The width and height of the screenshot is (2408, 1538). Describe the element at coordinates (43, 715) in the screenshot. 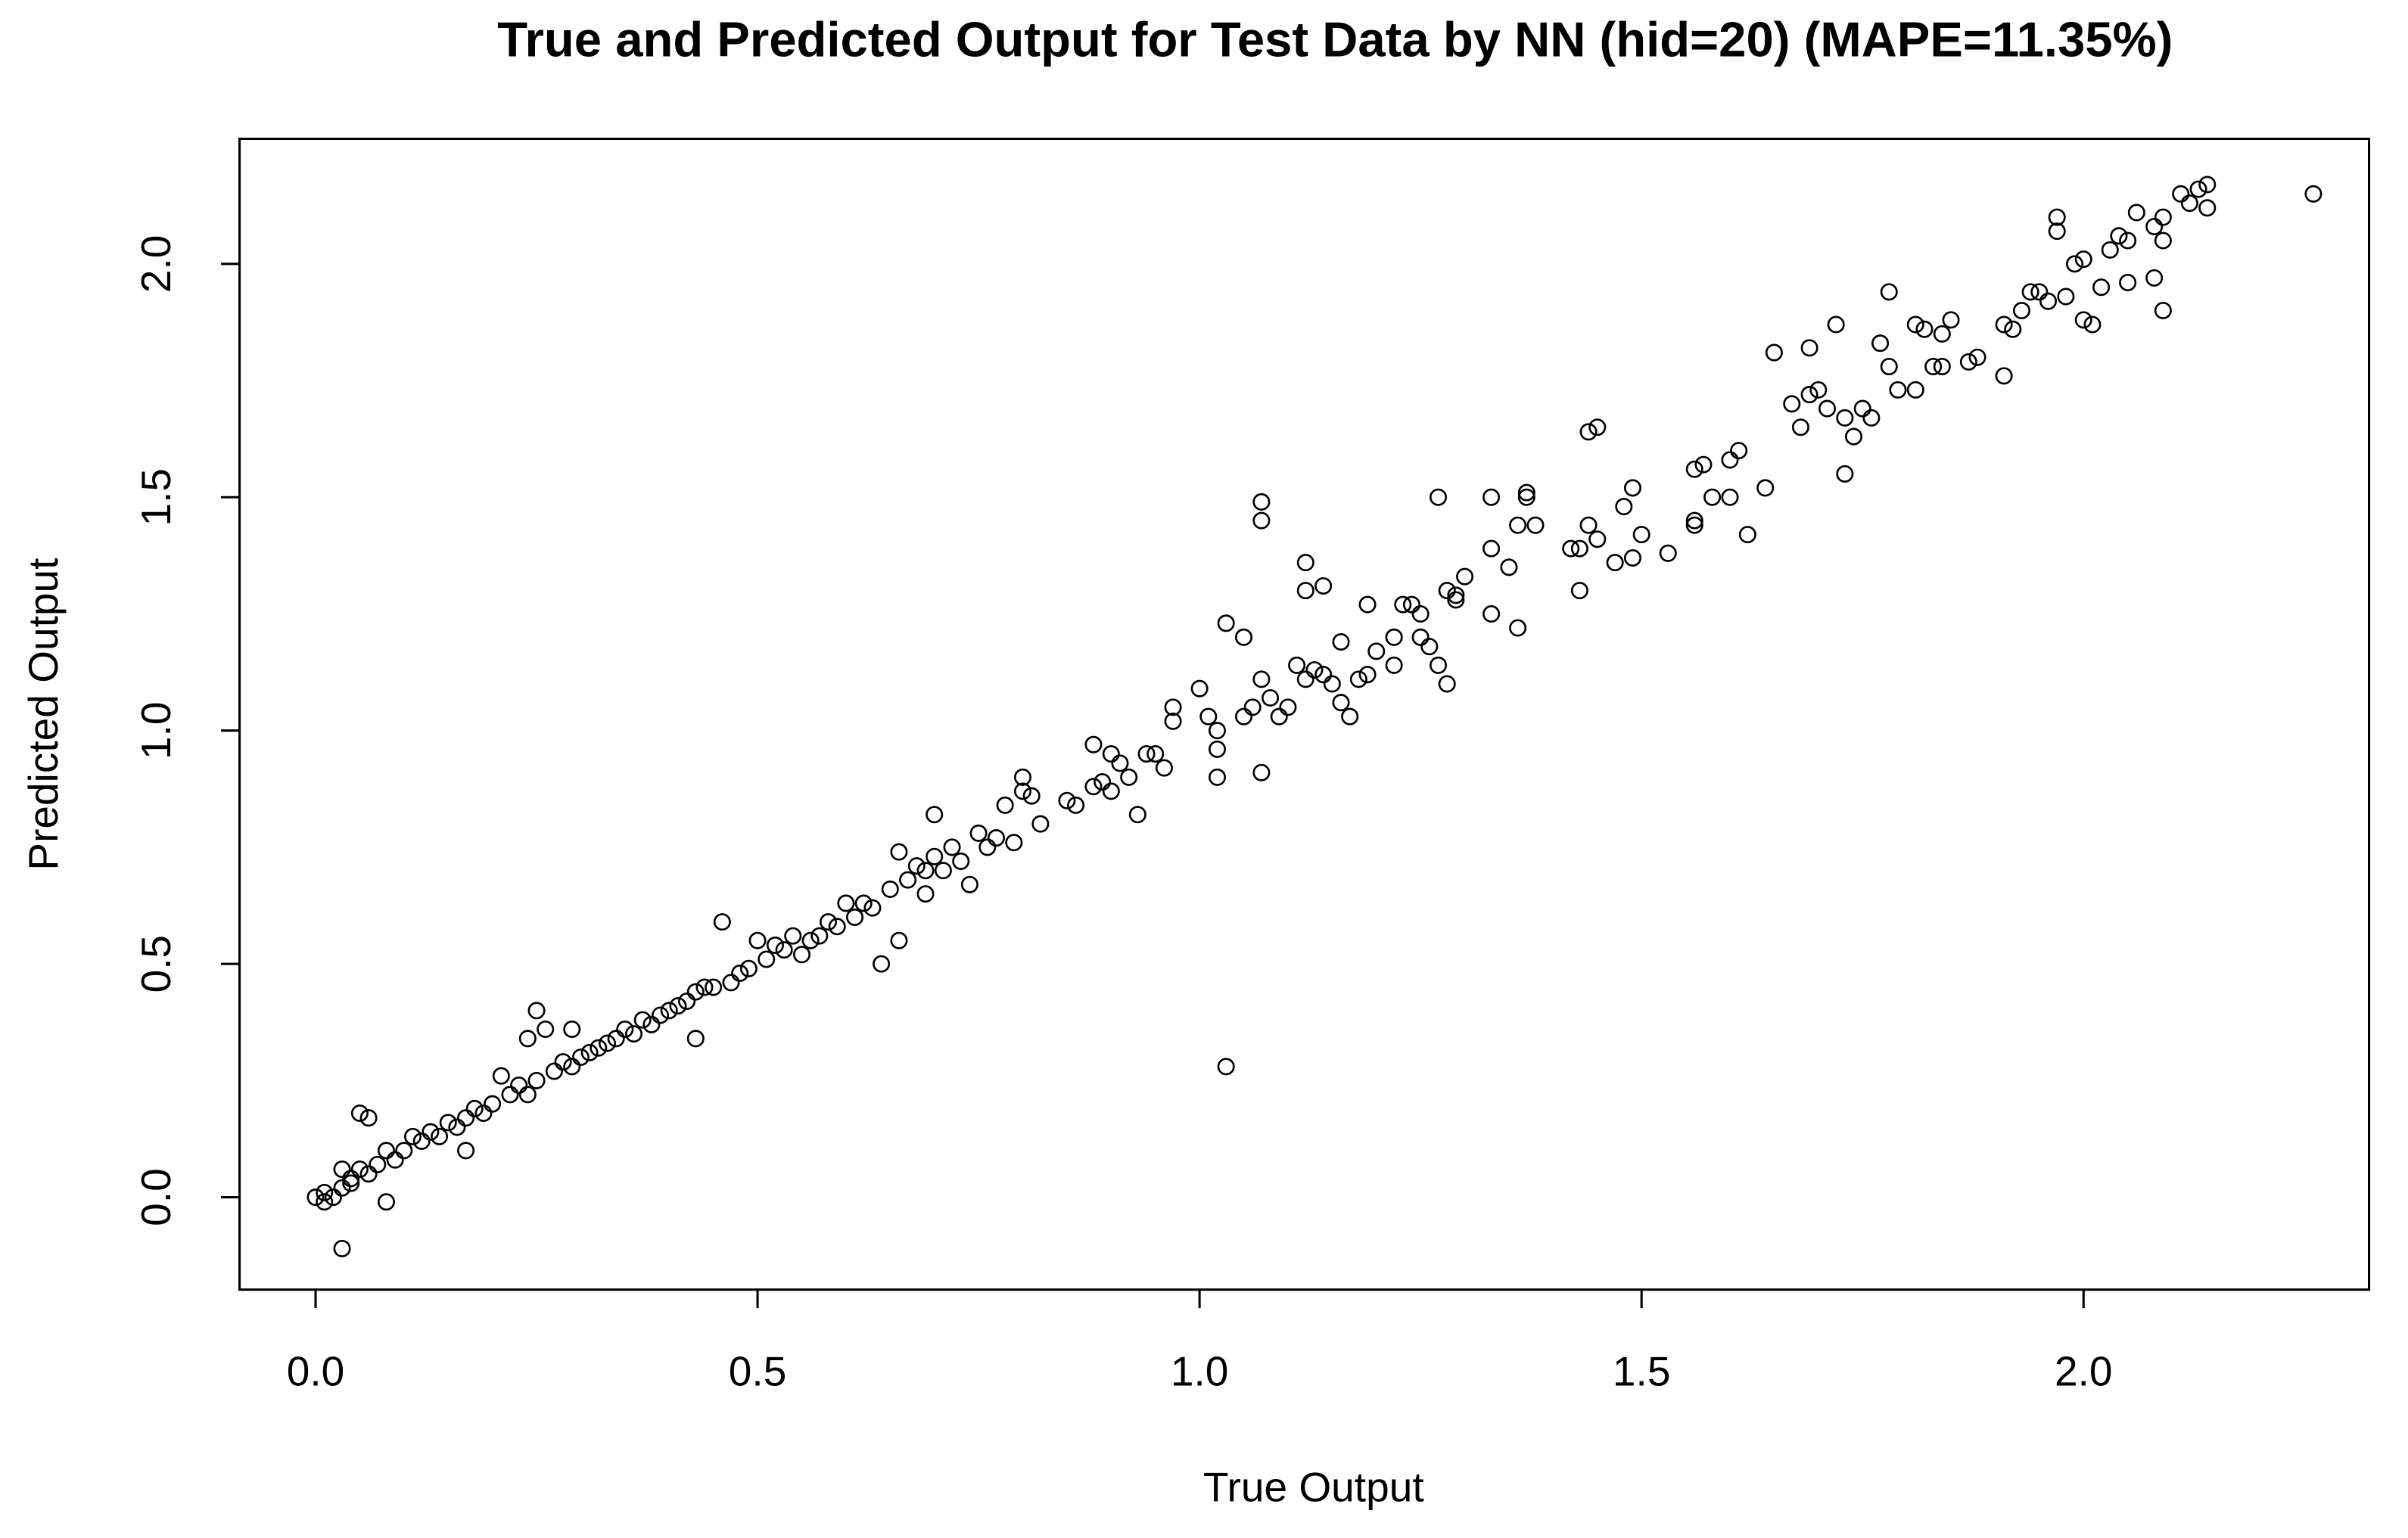

I see `y-axis-label: Predicted Output` at that location.